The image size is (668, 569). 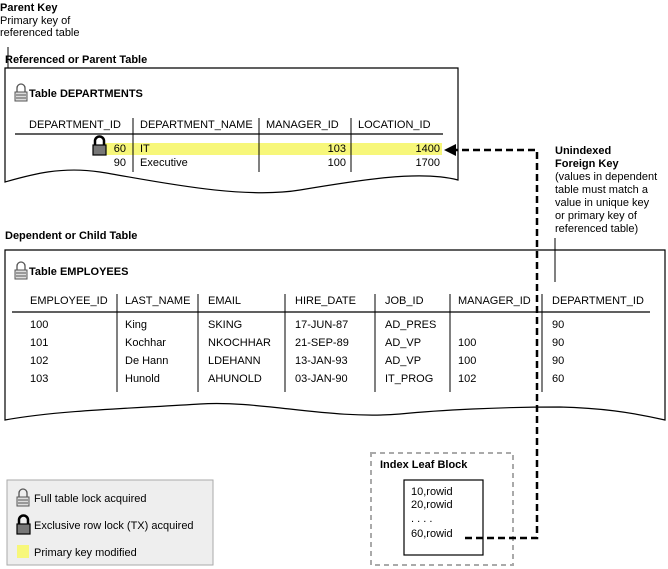 What do you see at coordinates (322, 325) in the screenshot?
I see `cell: 17-JUN-87` at bounding box center [322, 325].